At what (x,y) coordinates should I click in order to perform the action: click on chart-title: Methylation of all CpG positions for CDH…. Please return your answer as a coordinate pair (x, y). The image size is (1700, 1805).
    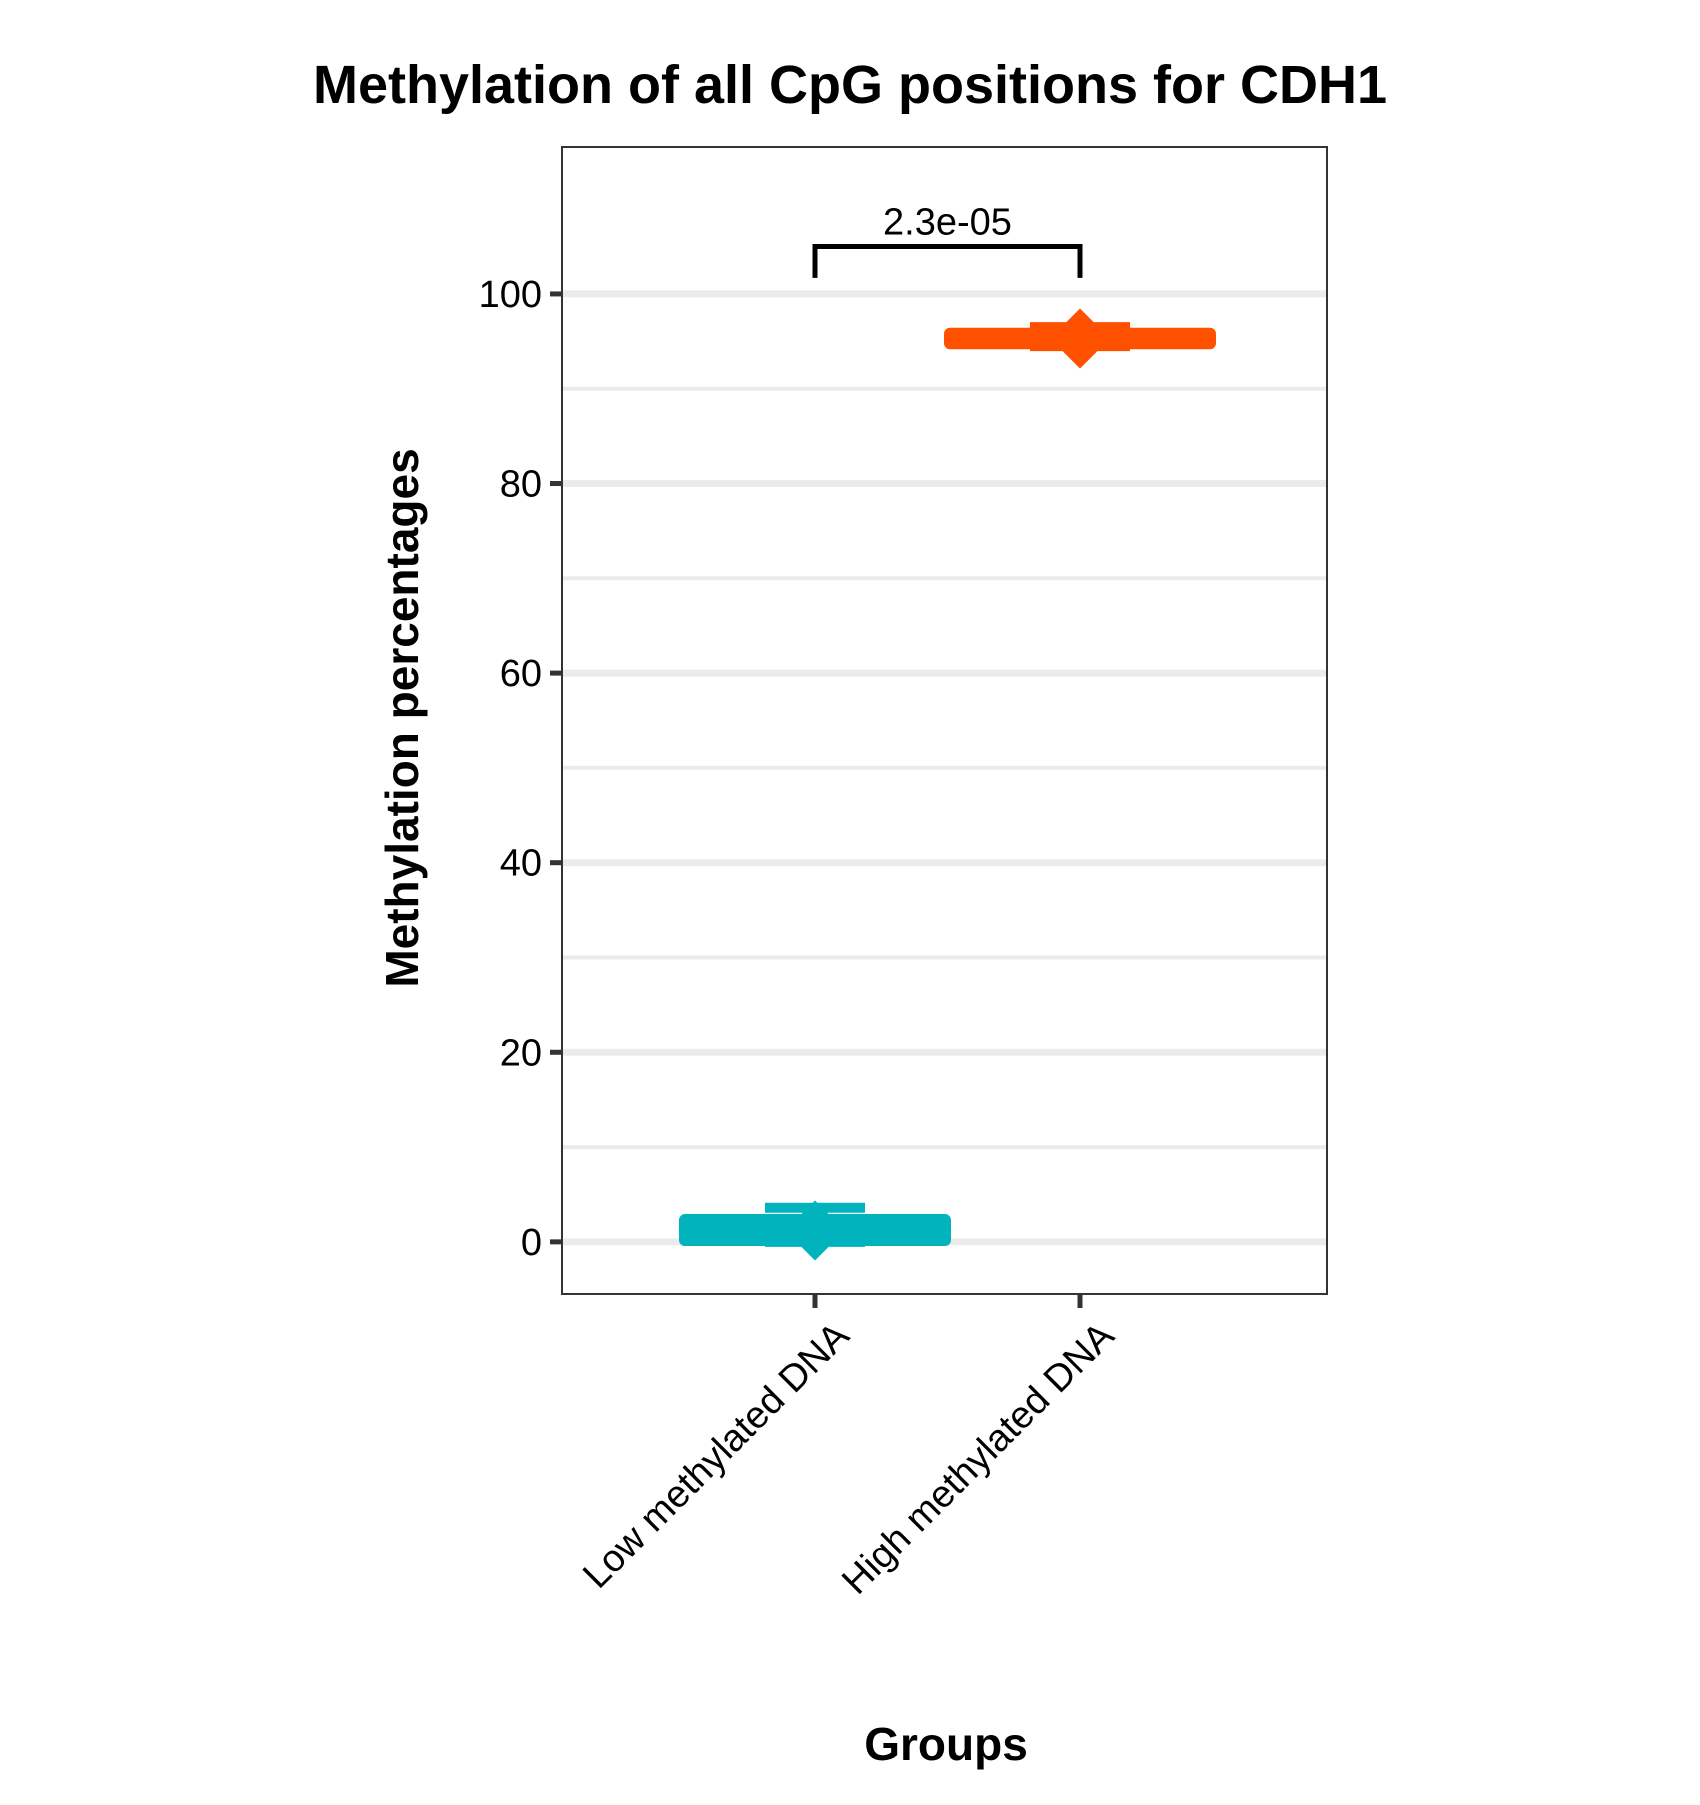
    Looking at the image, I should click on (850, 85).